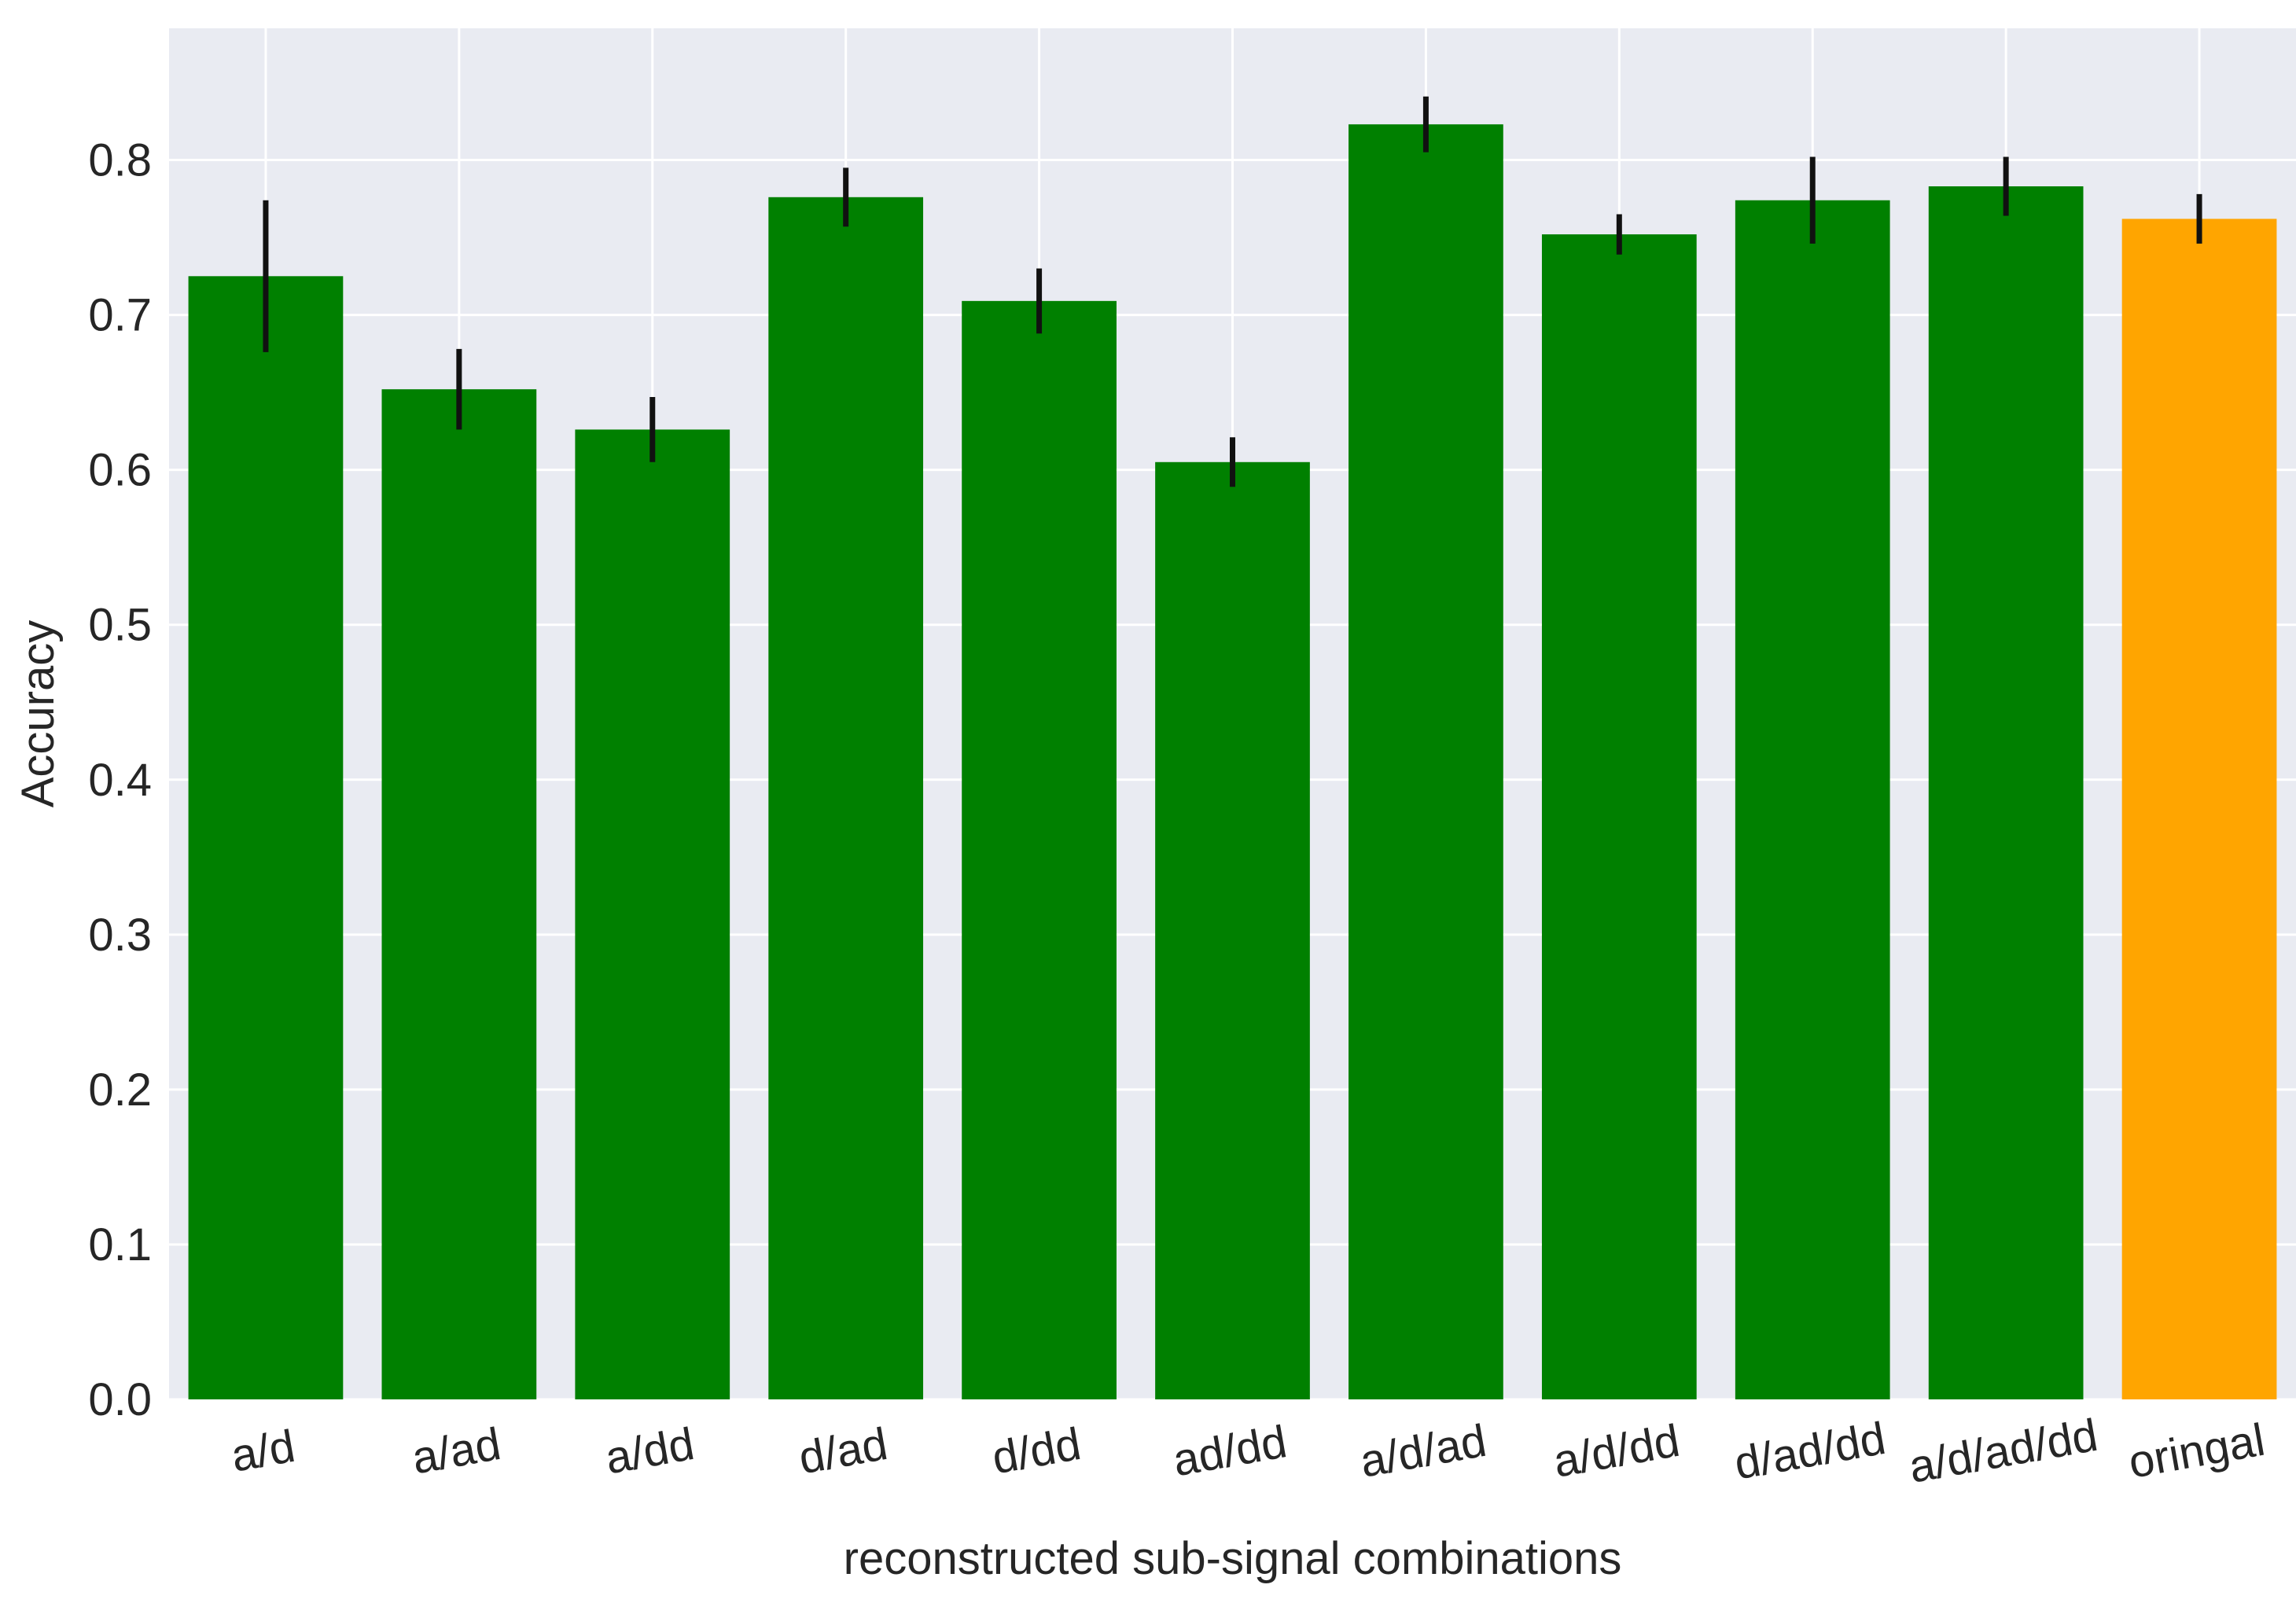 This screenshot has width=2296, height=1603. Describe the element at coordinates (266, 837) in the screenshot. I see `bar-a/d` at that location.